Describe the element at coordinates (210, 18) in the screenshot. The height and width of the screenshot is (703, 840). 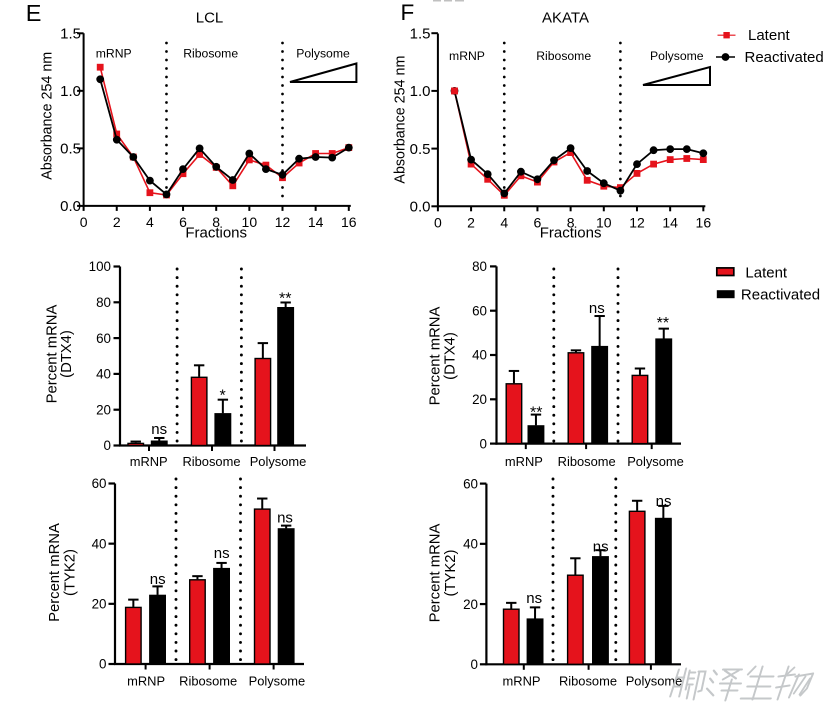
I see `svg-text: LCL` at that location.